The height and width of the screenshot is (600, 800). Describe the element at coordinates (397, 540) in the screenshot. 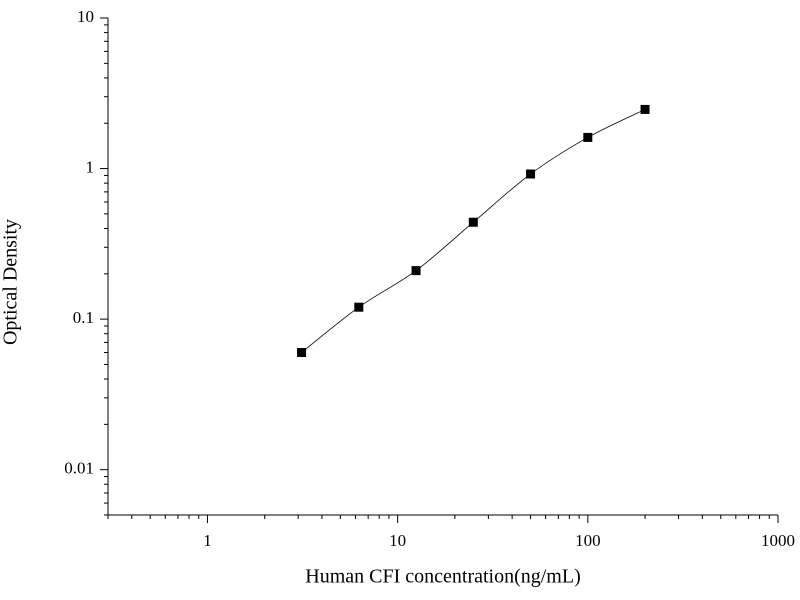

I see `x-tick-label: 10` at that location.